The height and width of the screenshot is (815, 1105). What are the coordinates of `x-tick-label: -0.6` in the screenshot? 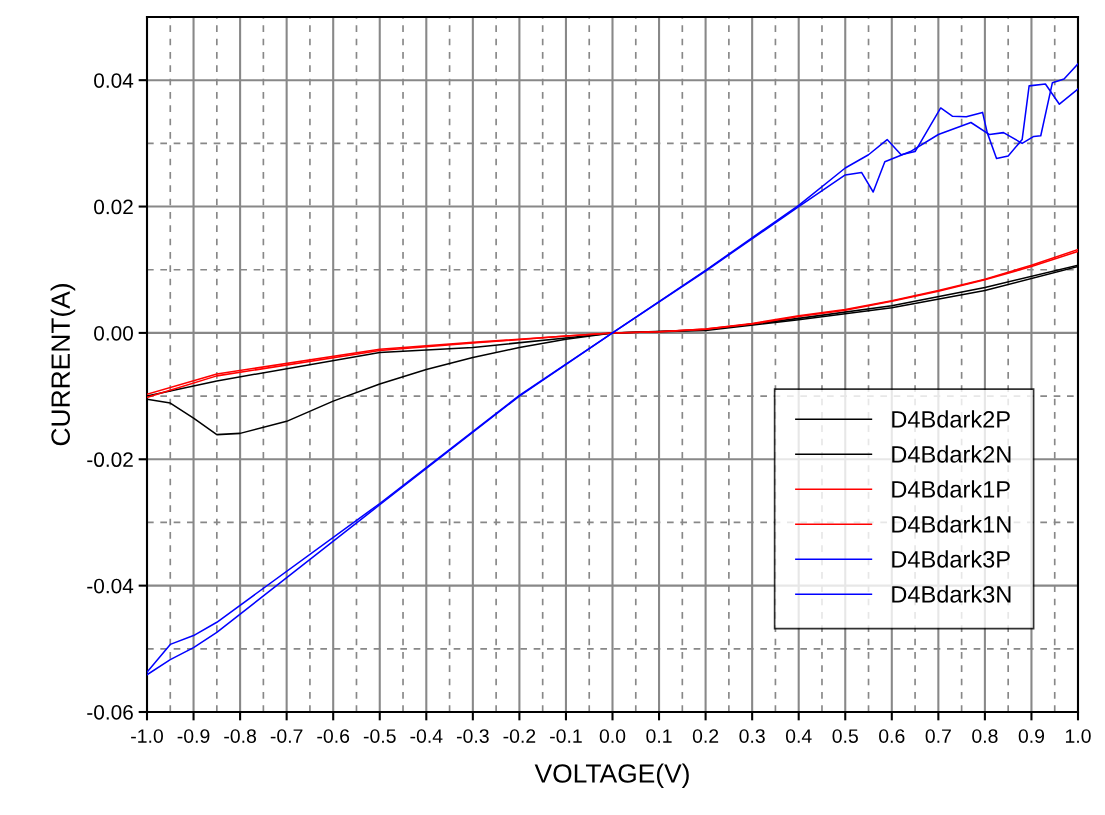 It's located at (333, 736).